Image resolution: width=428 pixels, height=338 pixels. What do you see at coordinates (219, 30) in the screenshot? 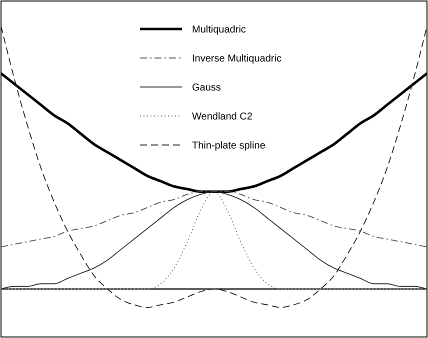
I see `legend-label: Multiquadric` at bounding box center [219, 30].